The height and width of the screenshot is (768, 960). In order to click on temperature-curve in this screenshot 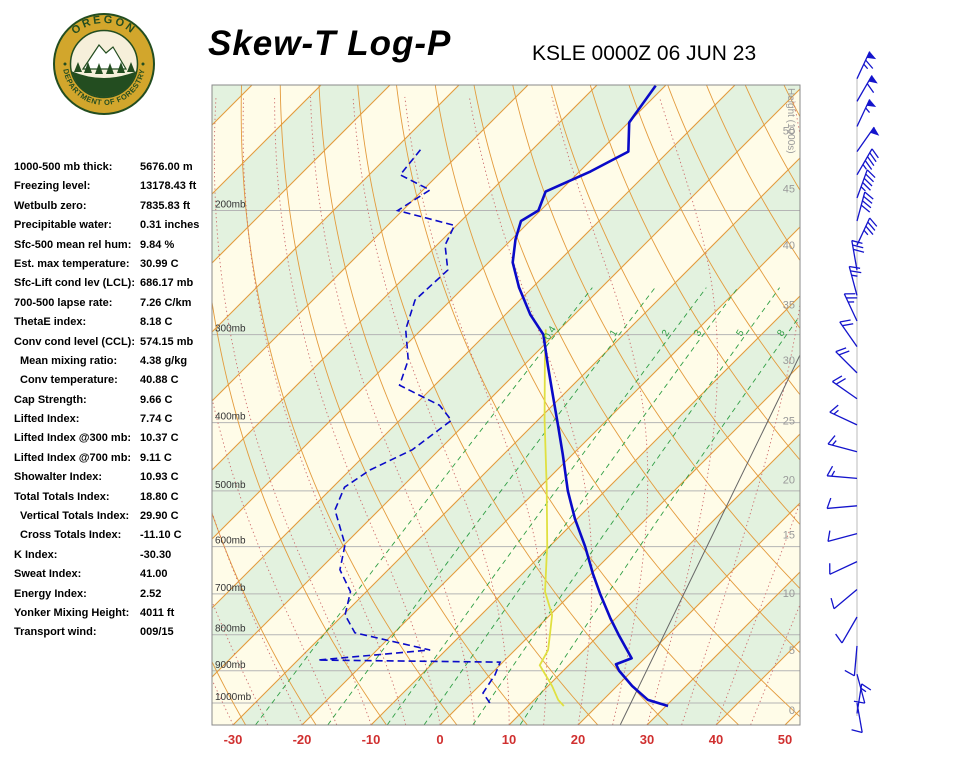, I will do `click(590, 396)`.